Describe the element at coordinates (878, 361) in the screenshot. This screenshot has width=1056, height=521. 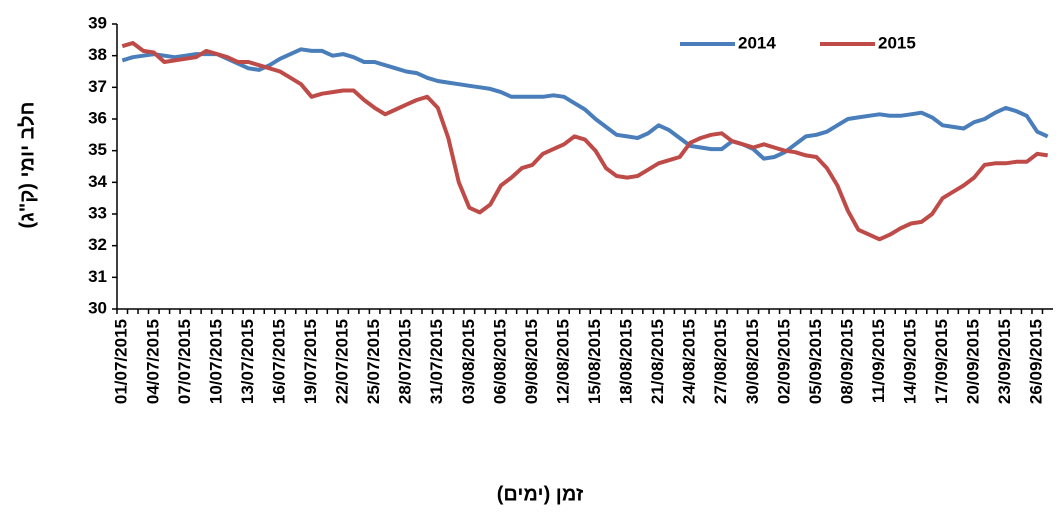
I see `x-tick-label: 11/09/2015` at that location.